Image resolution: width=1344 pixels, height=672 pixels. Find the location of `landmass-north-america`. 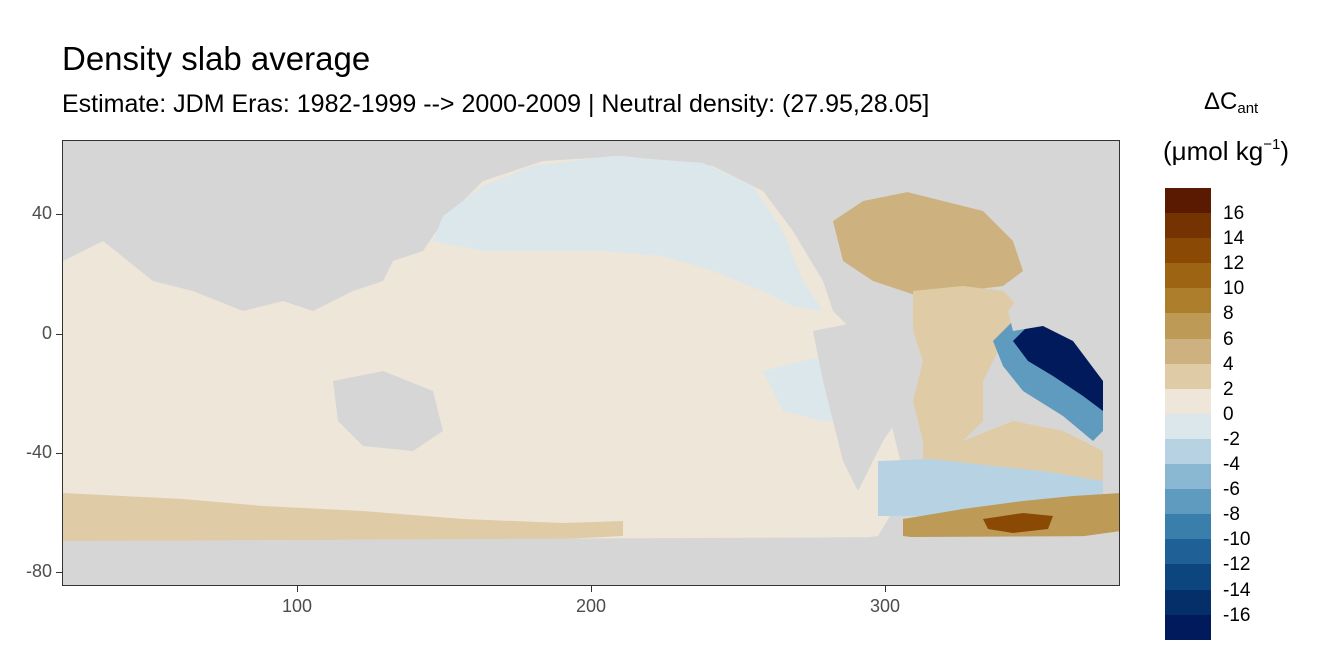

landmass-north-america is located at coordinates (883, 191).